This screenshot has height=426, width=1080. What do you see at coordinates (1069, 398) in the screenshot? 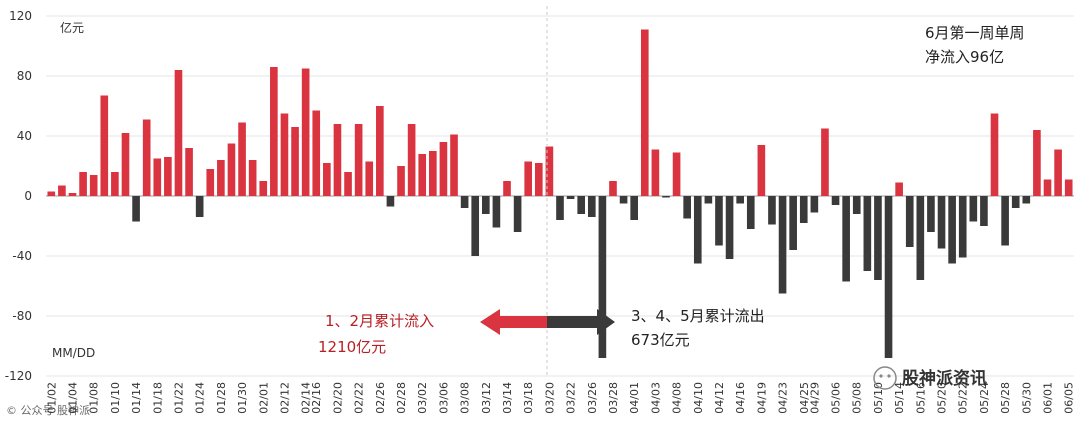
I see `x-tick-label: 06/05` at bounding box center [1069, 398].